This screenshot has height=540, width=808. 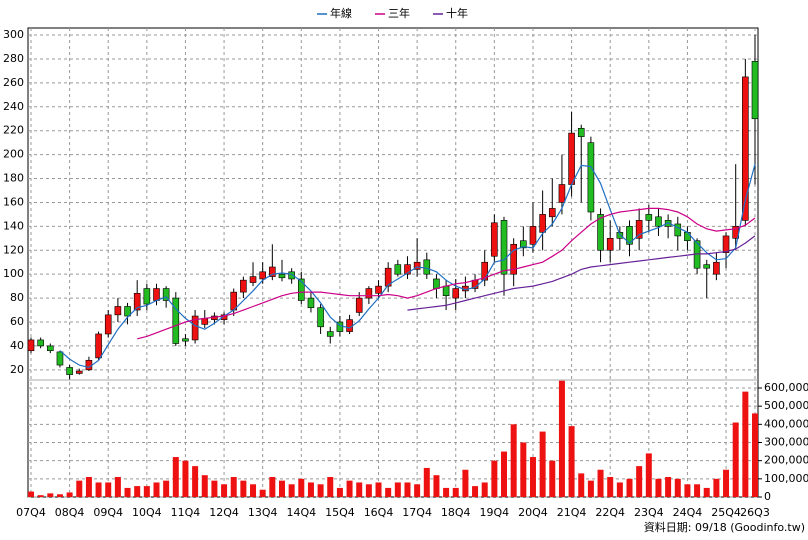 I want to click on x-tick-label: 23Q4, so click(x=649, y=512).